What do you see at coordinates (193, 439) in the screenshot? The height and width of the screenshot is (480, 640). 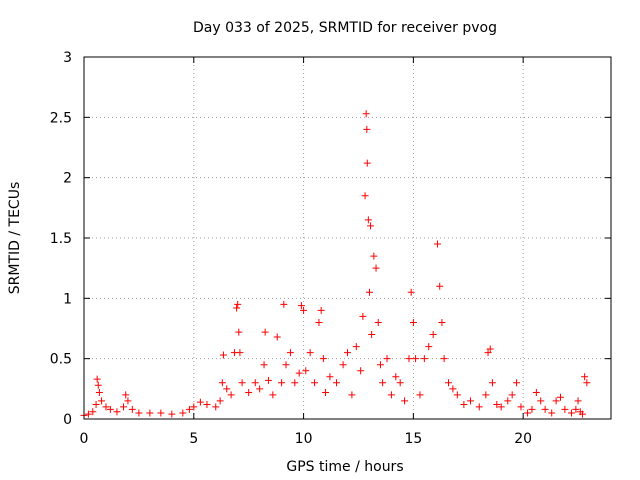 I see `x-tick-label: 5` at bounding box center [193, 439].